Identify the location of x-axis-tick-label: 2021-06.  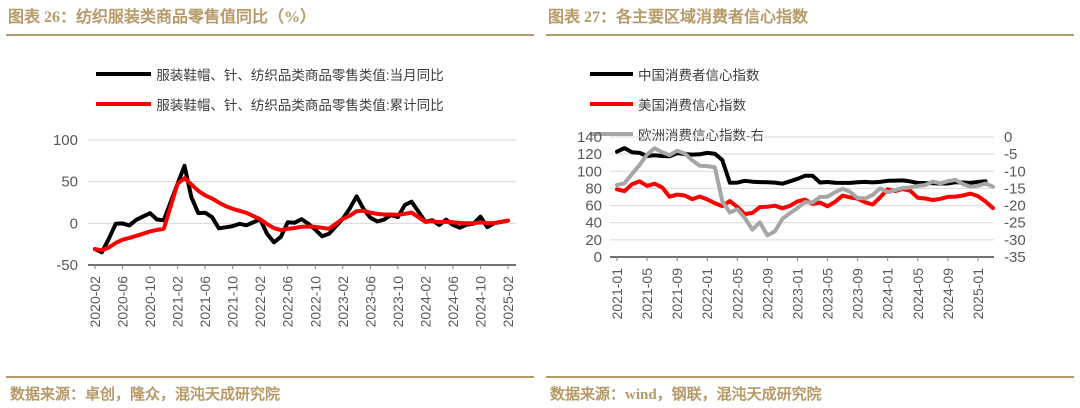
(205, 302).